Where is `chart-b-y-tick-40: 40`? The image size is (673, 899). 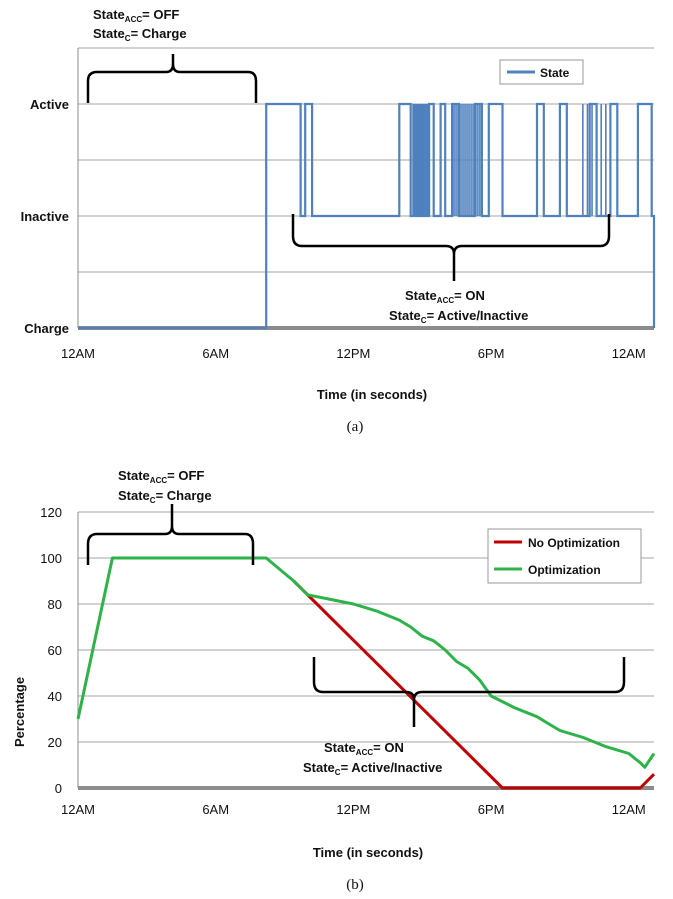
chart-b-y-tick-40: 40 is located at coordinates (55, 696).